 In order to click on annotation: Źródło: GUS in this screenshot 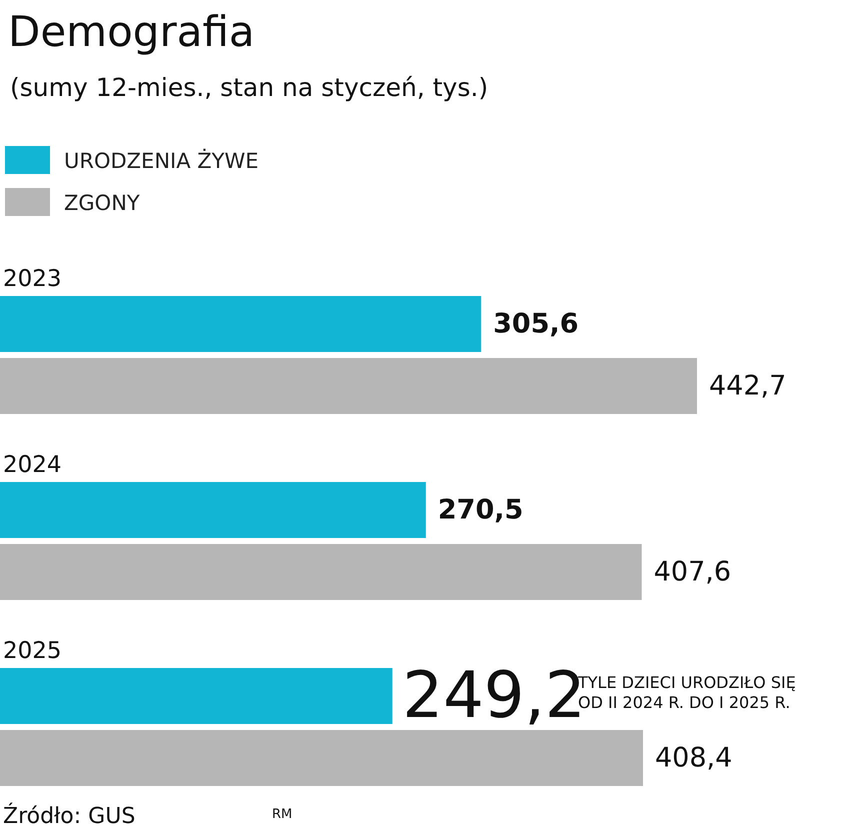, I will do `click(69, 815)`.